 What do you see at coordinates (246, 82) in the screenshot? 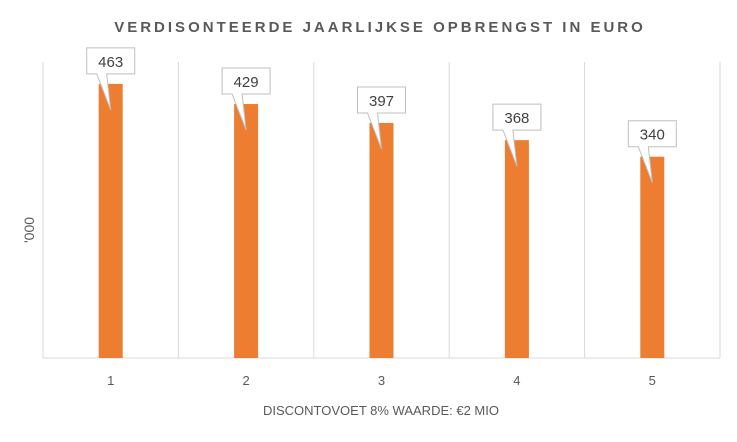
I see `data-label: 429` at bounding box center [246, 82].